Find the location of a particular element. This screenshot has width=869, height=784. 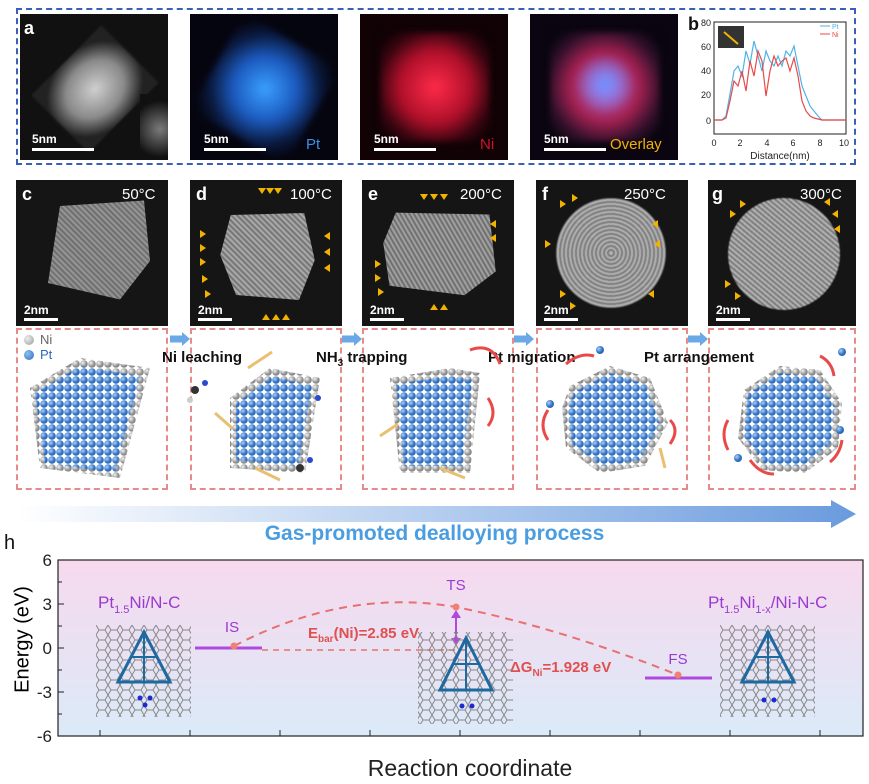

overlay-label: Overlay is located at coordinates (636, 144).